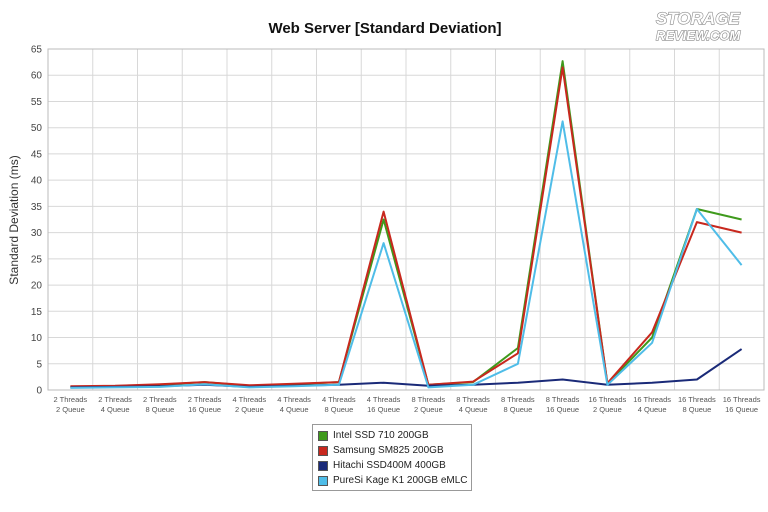  I want to click on storagereview-logo: STORAGE REVIEW.COM, so click(698, 25).